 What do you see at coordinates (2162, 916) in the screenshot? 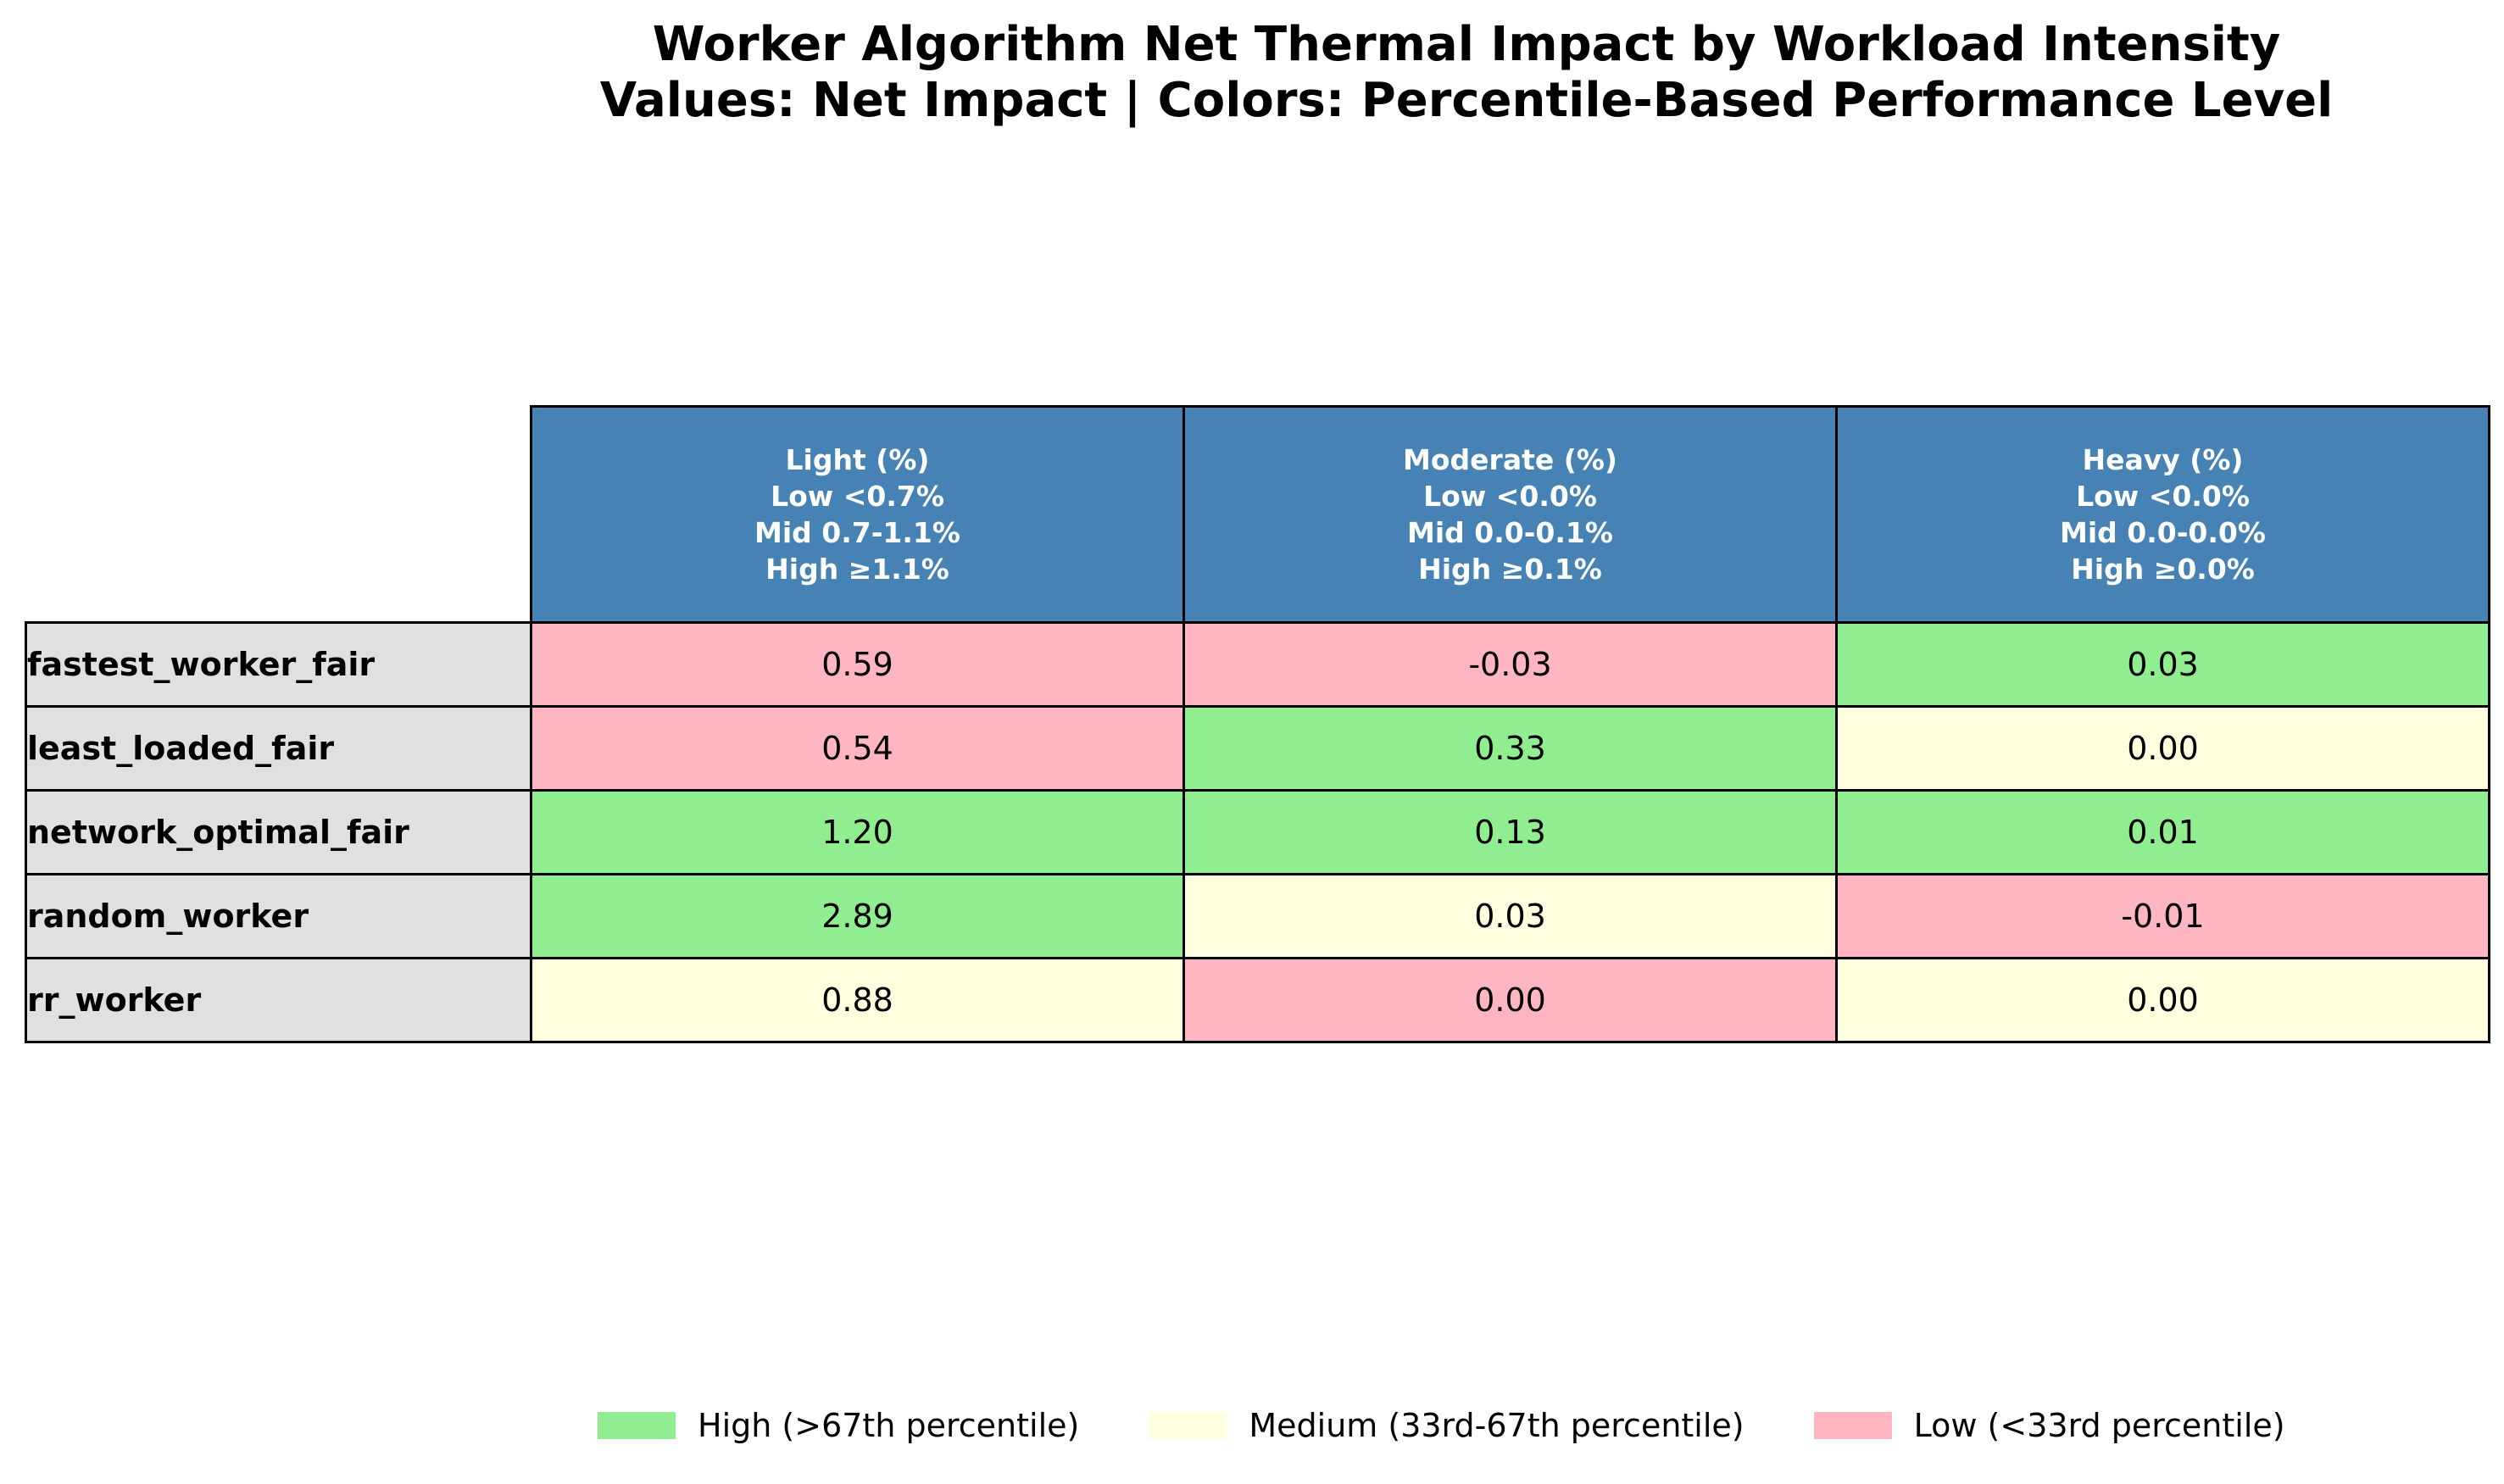
I see `value-cell: -0.01` at bounding box center [2162, 916].